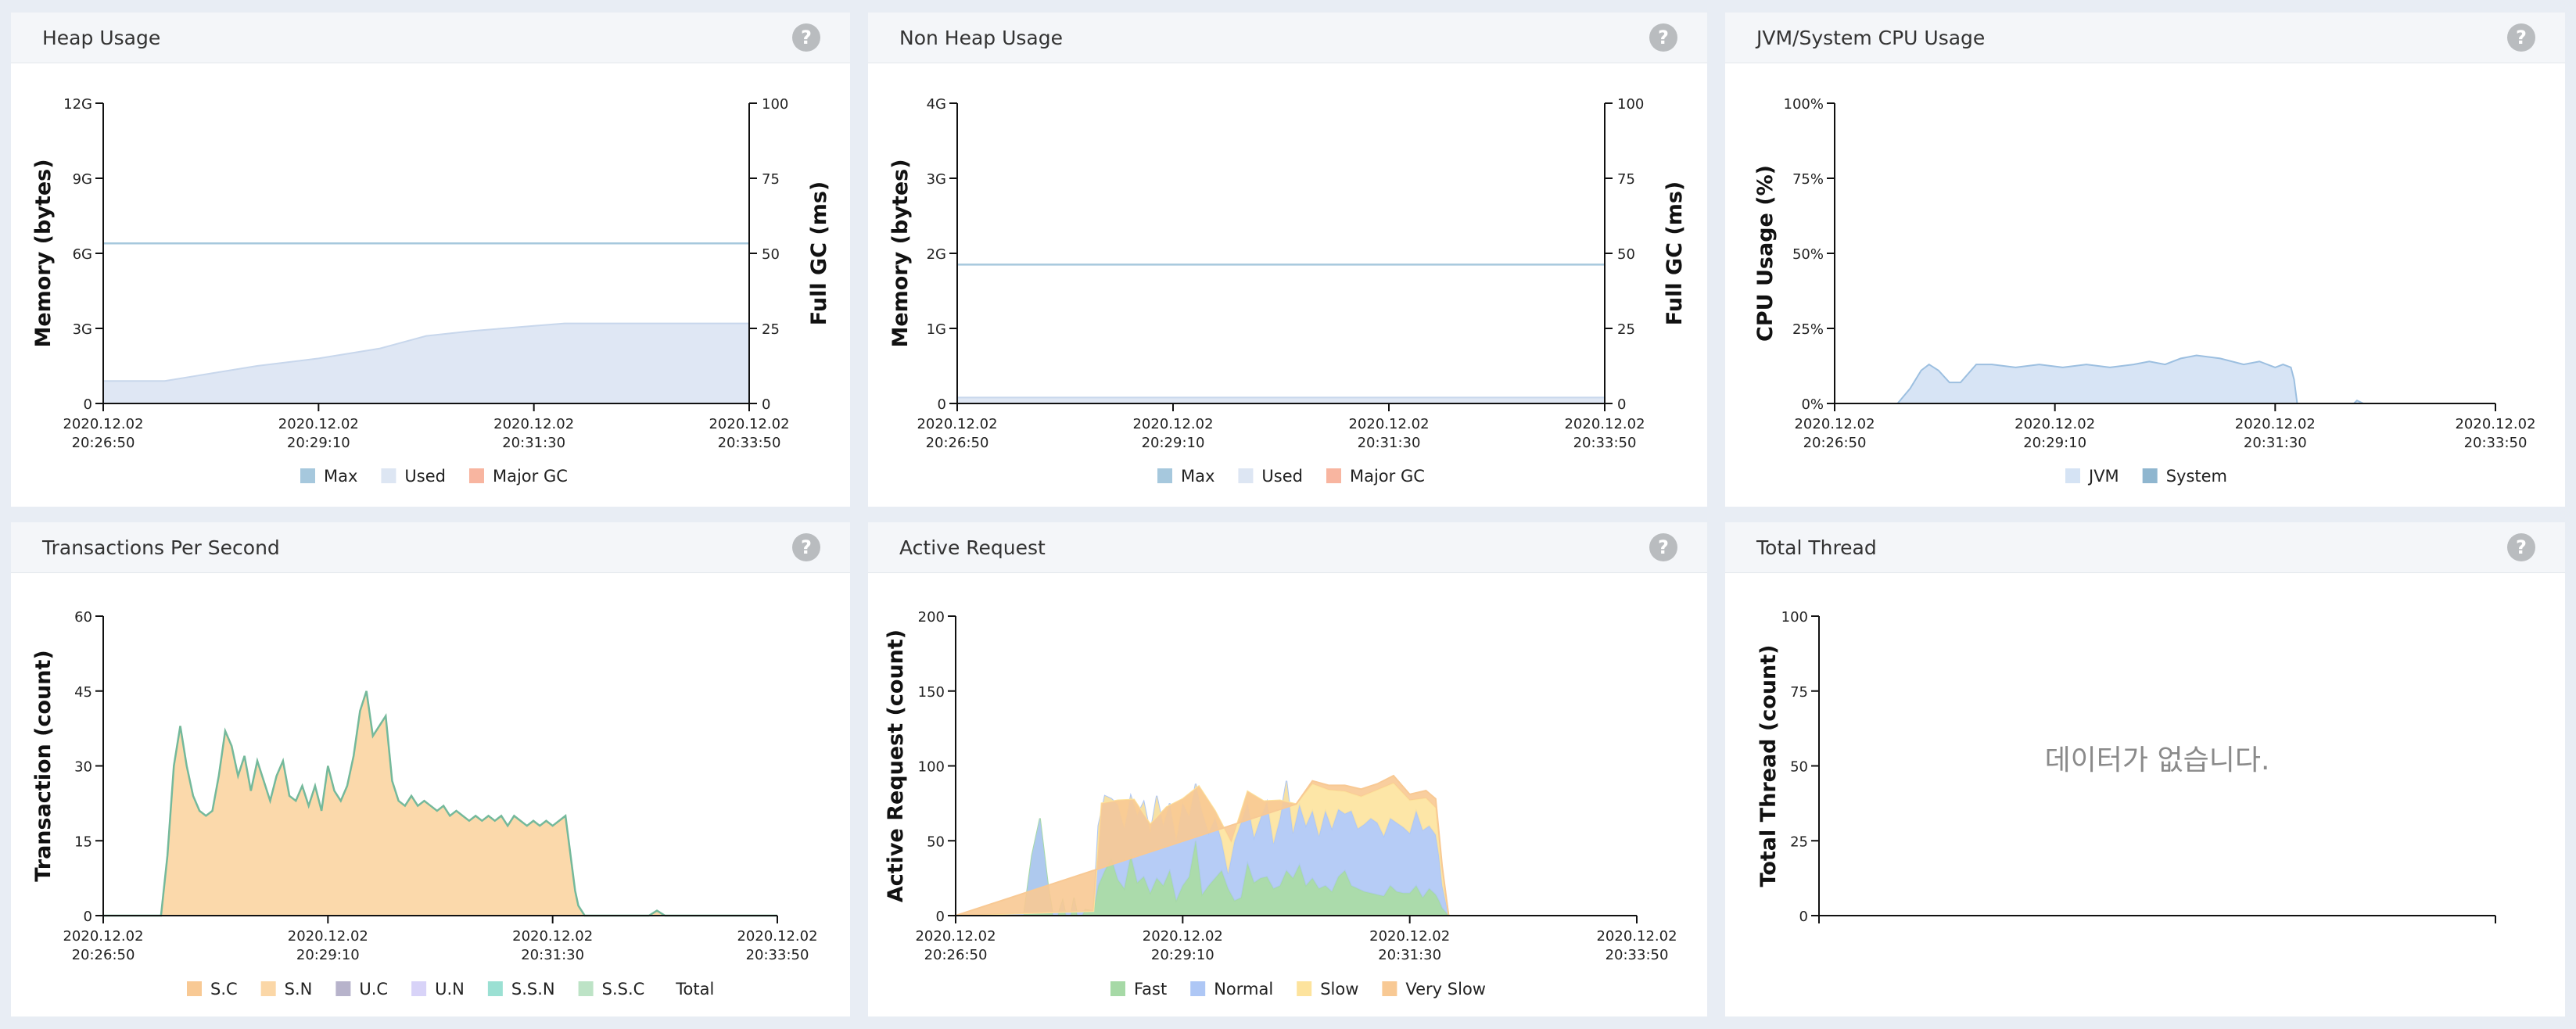 Image resolution: width=2576 pixels, height=1029 pixels. I want to click on y-tick-label: 12G, so click(77, 104).